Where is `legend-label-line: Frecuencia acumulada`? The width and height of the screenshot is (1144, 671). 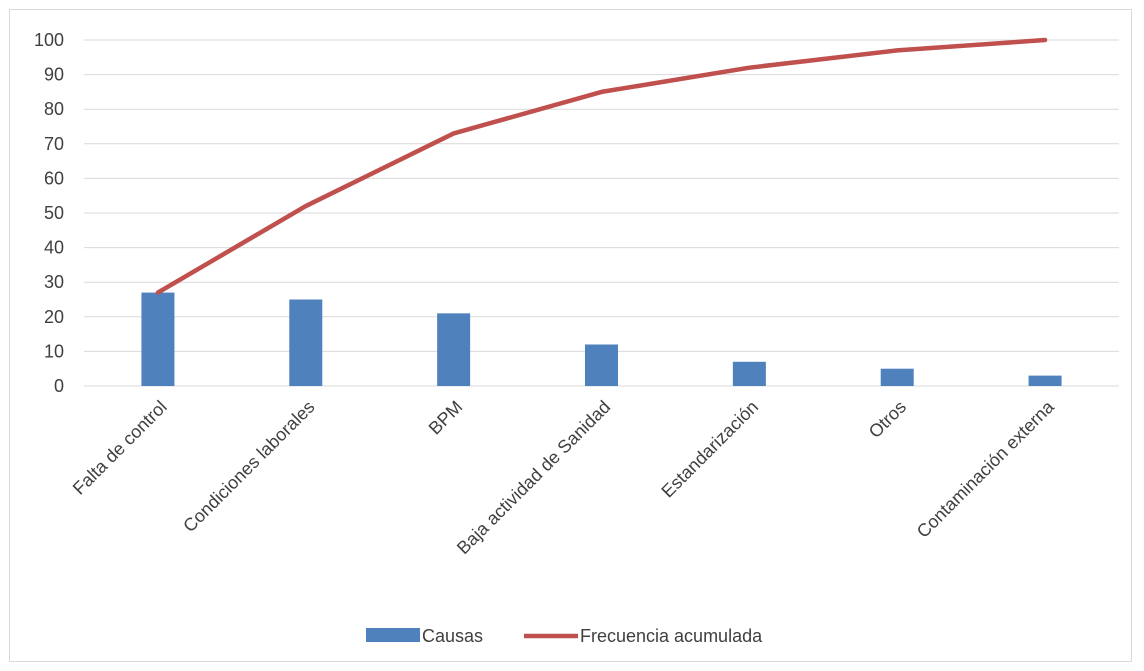 legend-label-line: Frecuencia acumulada is located at coordinates (671, 636).